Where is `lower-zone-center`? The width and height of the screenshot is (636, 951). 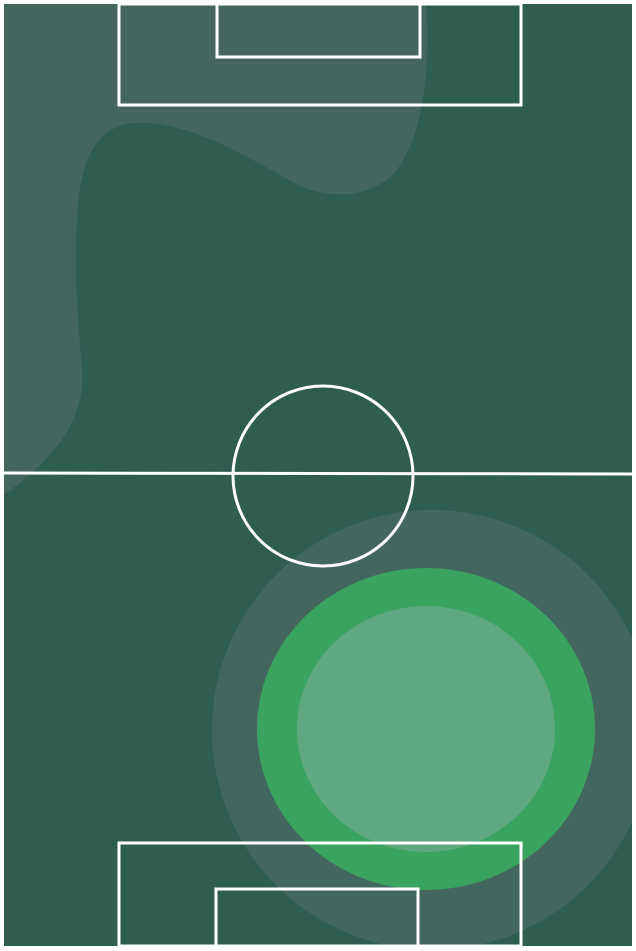 lower-zone-center is located at coordinates (426, 729).